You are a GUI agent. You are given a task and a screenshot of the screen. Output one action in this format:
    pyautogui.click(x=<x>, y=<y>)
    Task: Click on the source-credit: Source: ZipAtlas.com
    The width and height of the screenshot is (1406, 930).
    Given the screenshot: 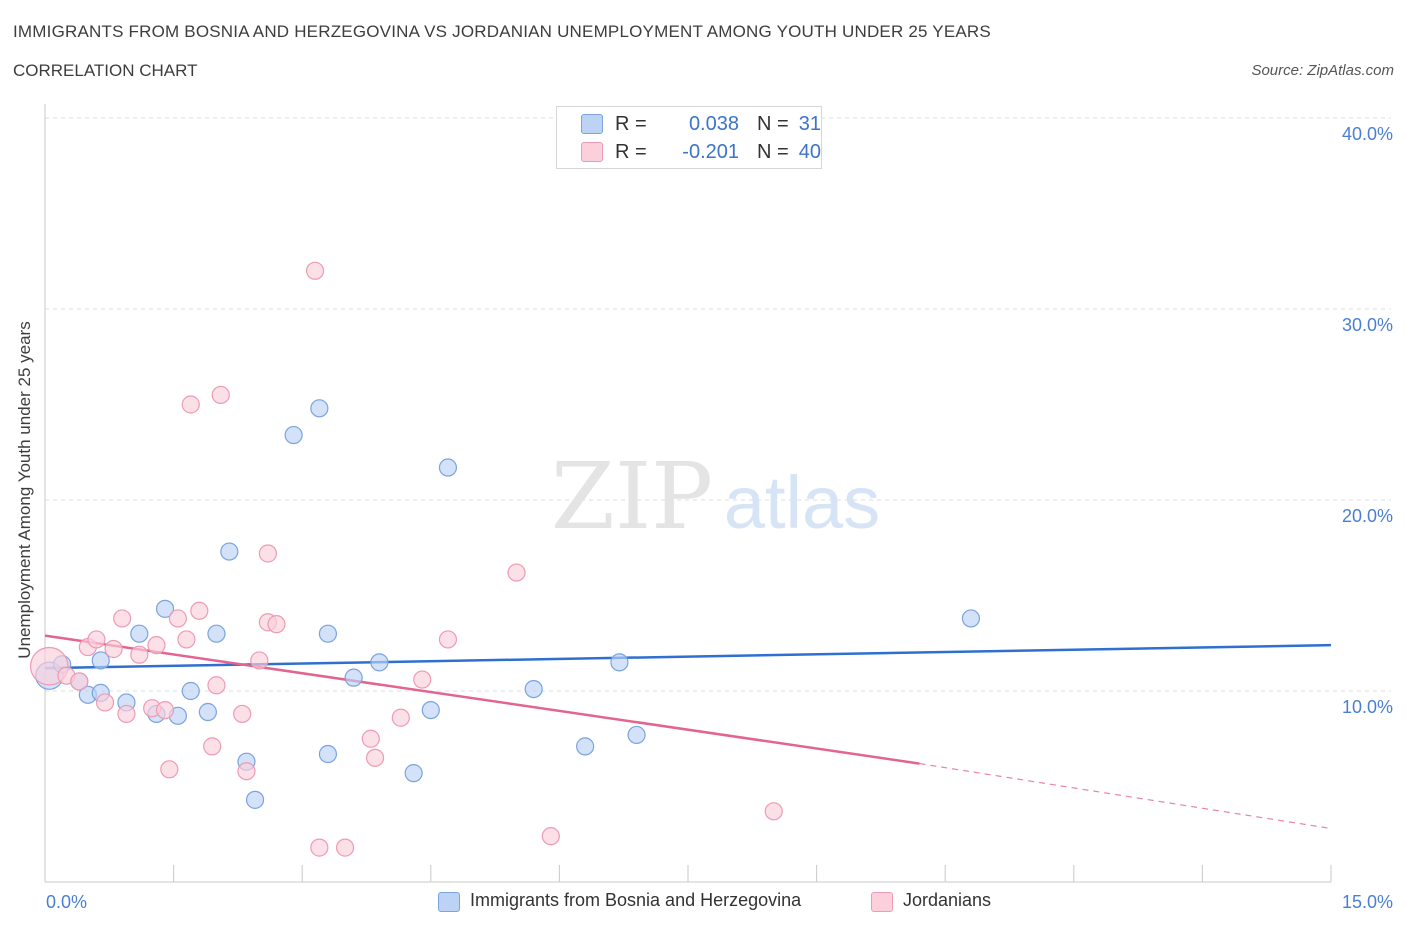 What is the action you would take?
    pyautogui.click(x=1322, y=70)
    